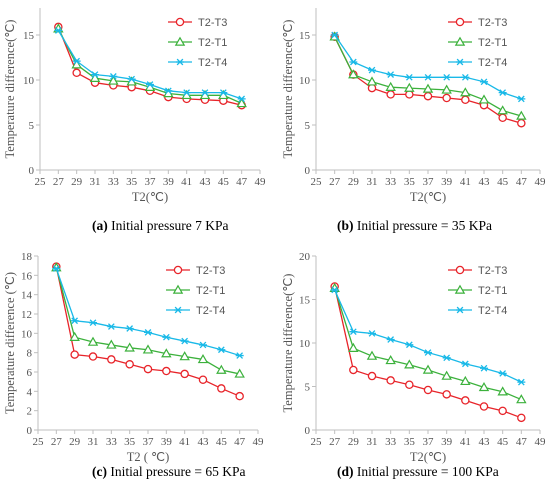  I want to click on panel-caption: (a) Initial pressure 7 KPa, so click(160, 226).